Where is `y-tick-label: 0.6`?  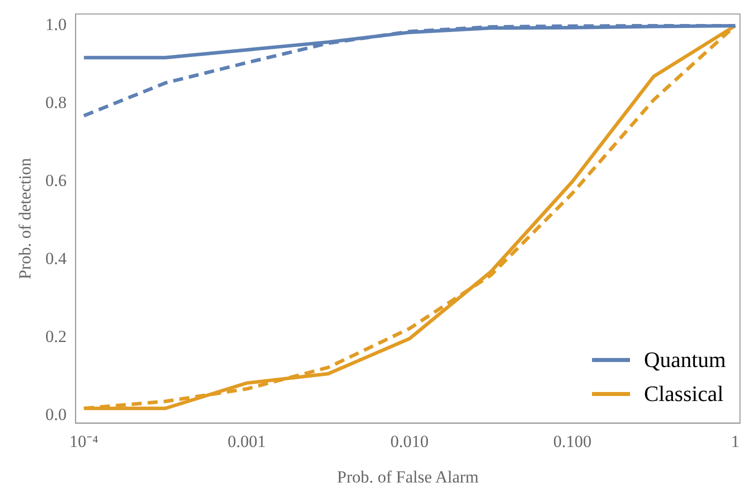 y-tick-label: 0.6 is located at coordinates (56, 180).